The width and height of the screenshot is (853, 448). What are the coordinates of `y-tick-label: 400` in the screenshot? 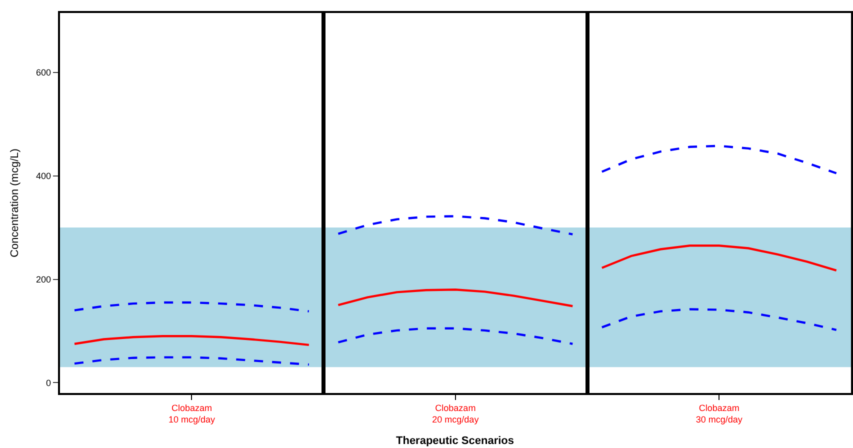 It's located at (44, 176).